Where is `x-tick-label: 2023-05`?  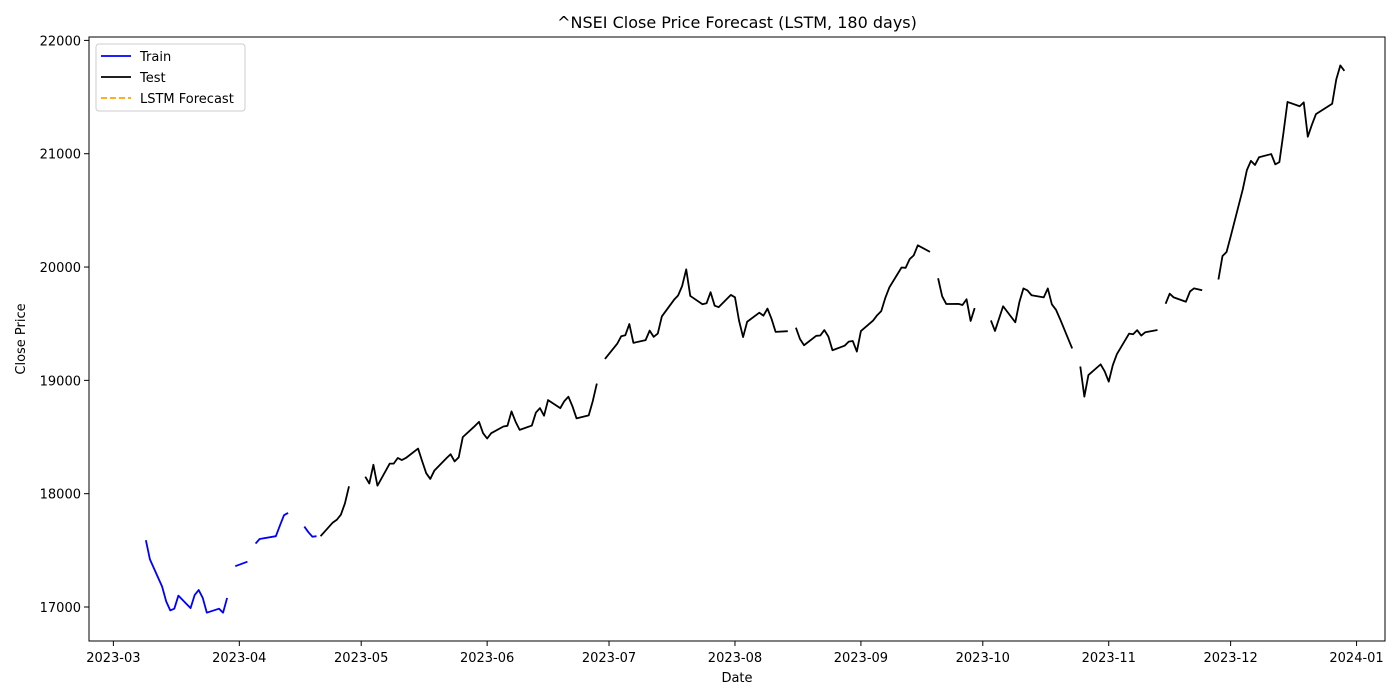
x-tick-label: 2023-05 is located at coordinates (361, 658).